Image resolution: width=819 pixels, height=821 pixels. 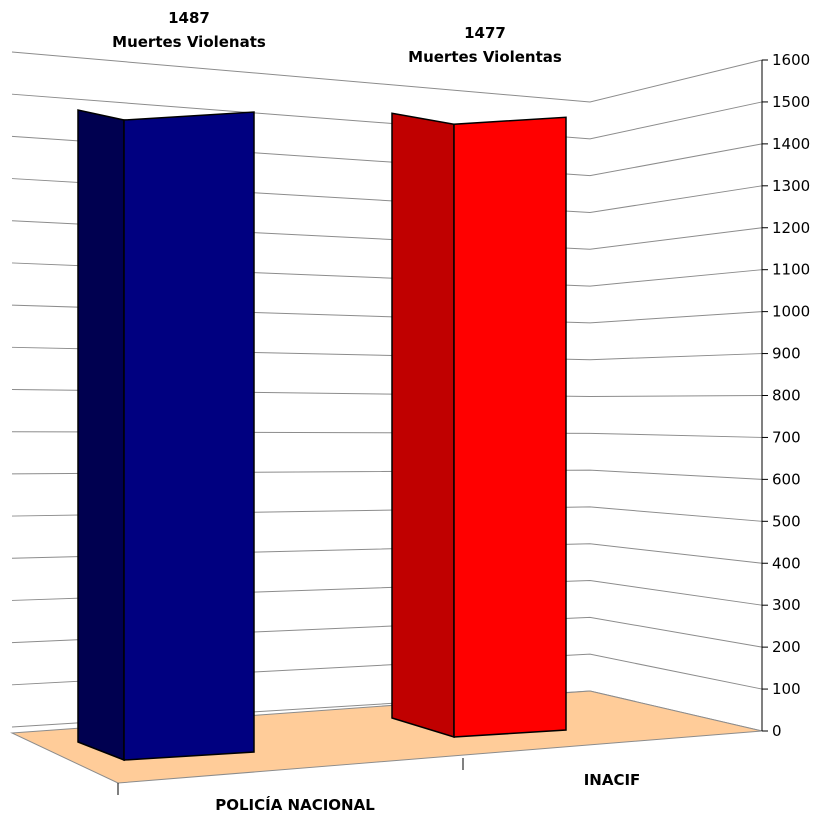 What do you see at coordinates (791, 312) in the screenshot?
I see `y-tick-label: 1000` at bounding box center [791, 312].